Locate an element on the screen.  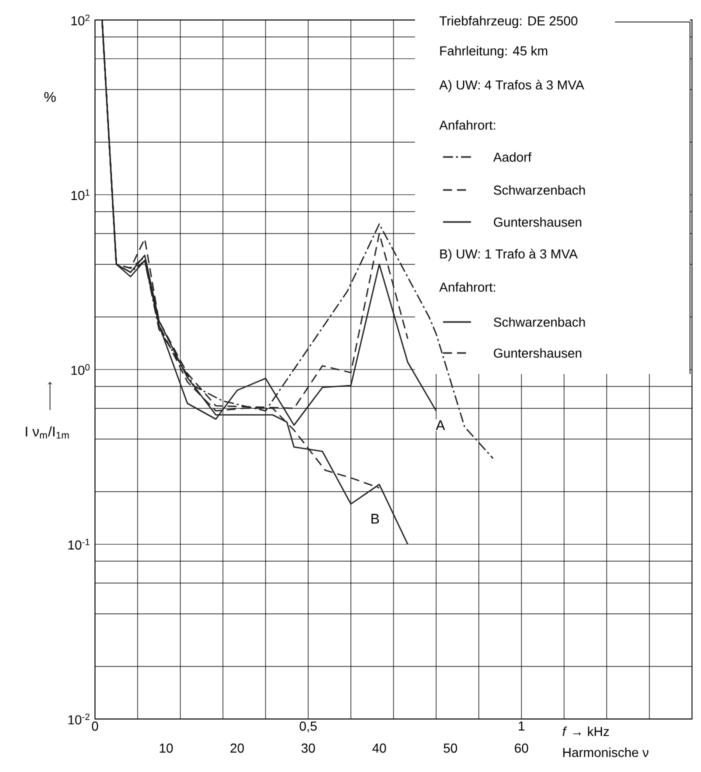
annotation: Triebfahrzeug: DE 2500 is located at coordinates (509, 22).